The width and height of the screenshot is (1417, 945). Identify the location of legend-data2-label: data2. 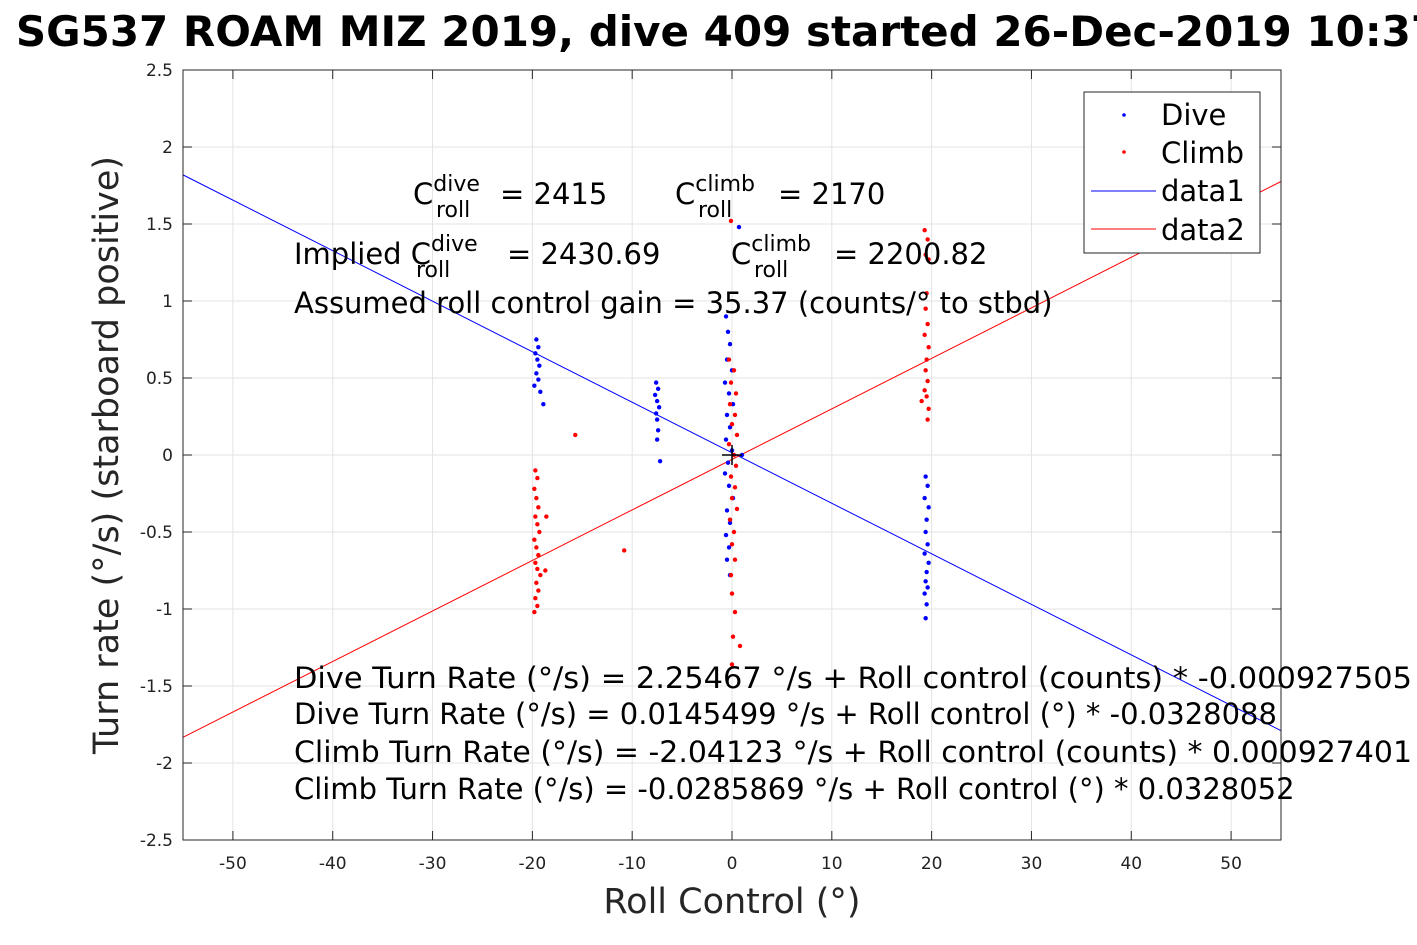
(1203, 230).